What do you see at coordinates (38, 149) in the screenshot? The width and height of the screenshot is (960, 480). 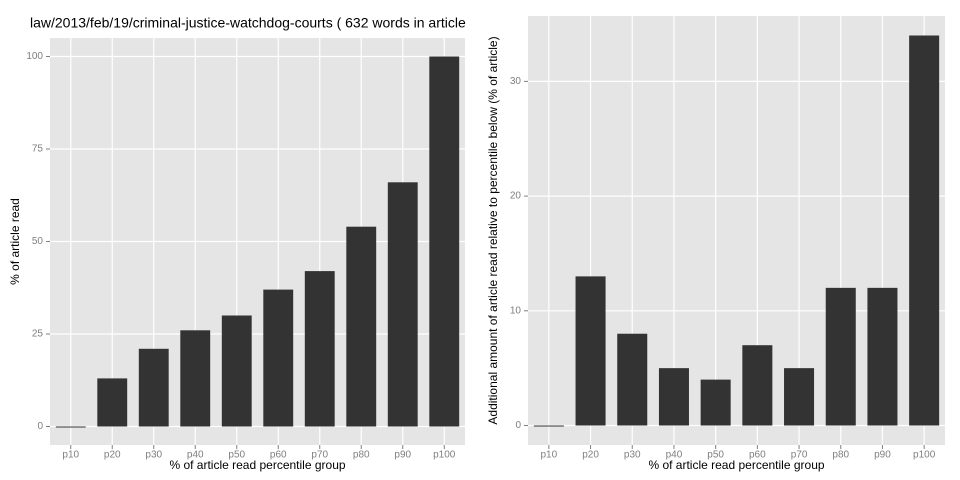 I see `y-tick-label: 75` at bounding box center [38, 149].